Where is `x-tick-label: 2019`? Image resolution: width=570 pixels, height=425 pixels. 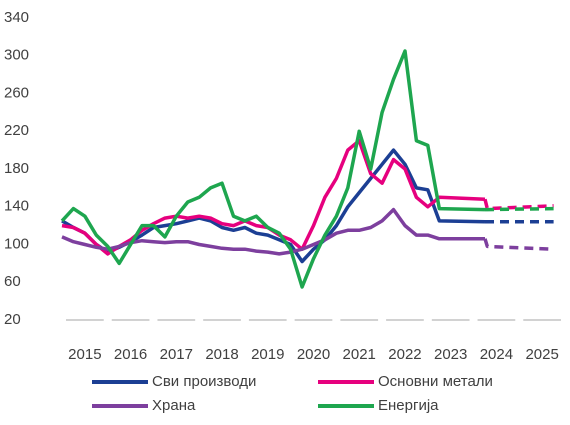
x-tick-label: 2019 is located at coordinates (267, 354).